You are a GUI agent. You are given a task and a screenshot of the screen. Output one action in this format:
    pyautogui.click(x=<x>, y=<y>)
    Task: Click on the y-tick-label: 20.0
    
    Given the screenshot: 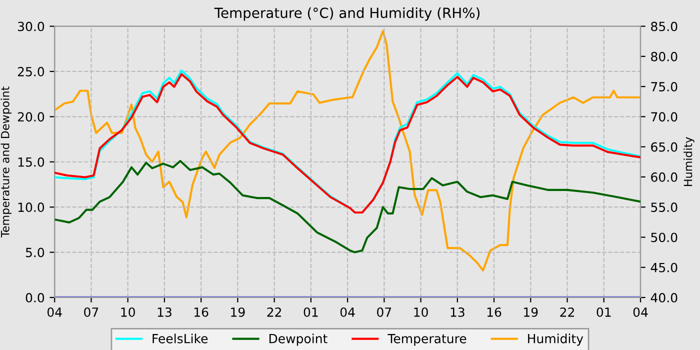 What is the action you would take?
    pyautogui.click(x=31, y=117)
    